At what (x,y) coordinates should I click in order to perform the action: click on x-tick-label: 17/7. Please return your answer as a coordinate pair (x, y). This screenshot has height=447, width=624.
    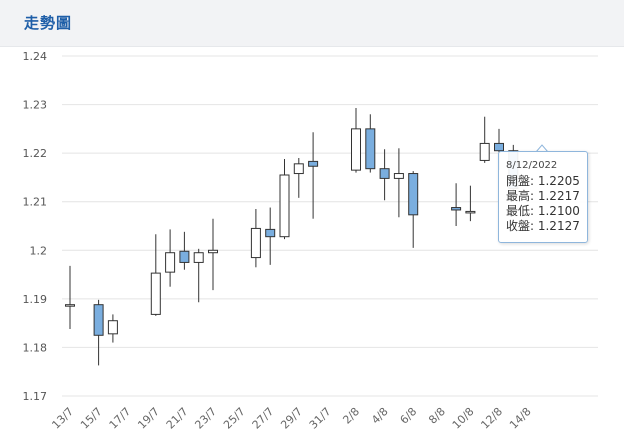
    Looking at the image, I should click on (120, 418).